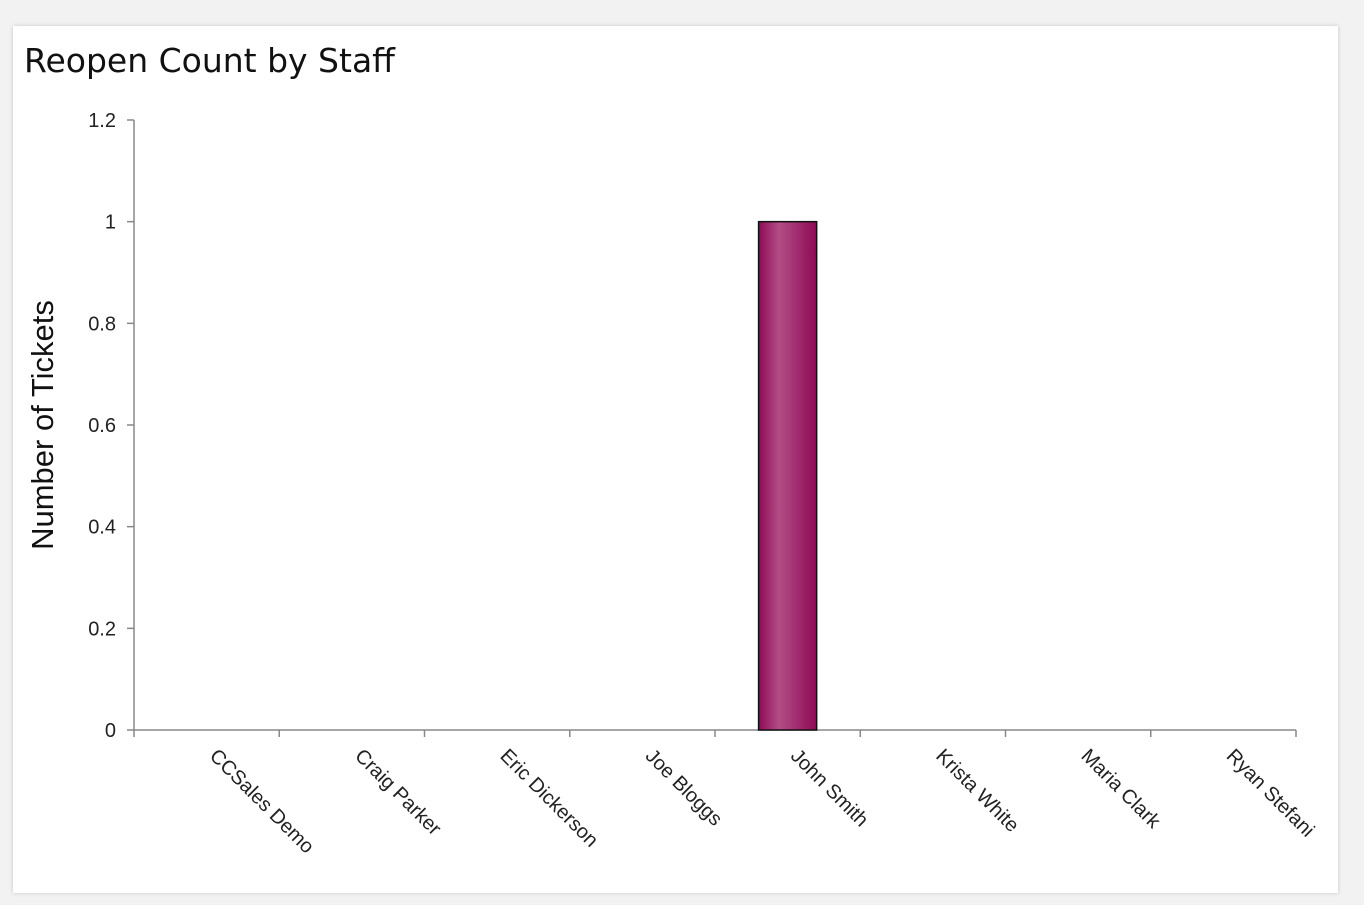 Image resolution: width=1364 pixels, height=905 pixels. I want to click on y-tick-label: 0.2, so click(102, 629).